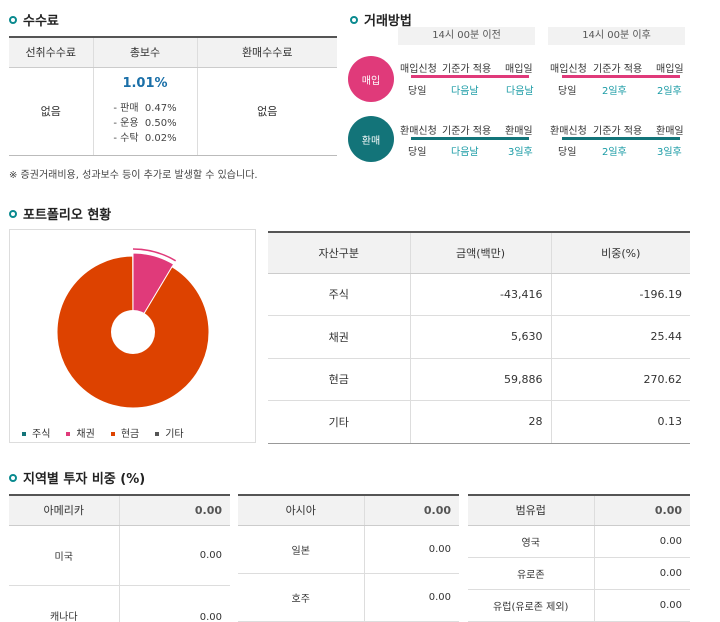  I want to click on weight-cell: 0.13, so click(620, 422).